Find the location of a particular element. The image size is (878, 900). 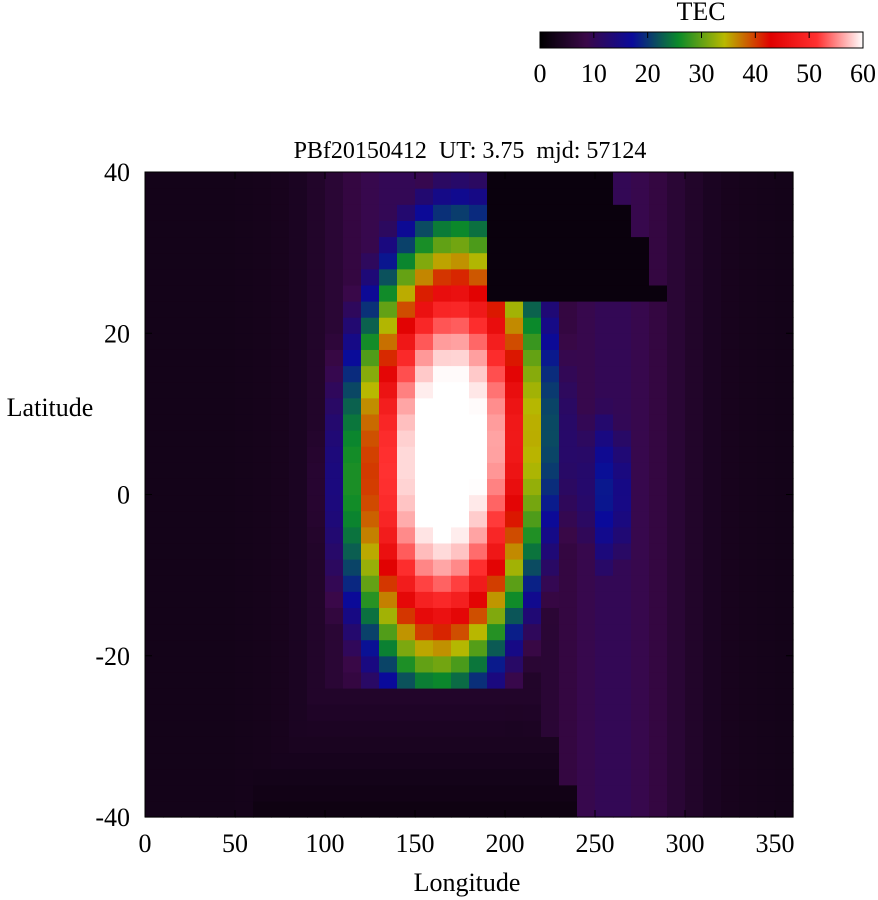

x-tick-label: 150 is located at coordinates (415, 843).